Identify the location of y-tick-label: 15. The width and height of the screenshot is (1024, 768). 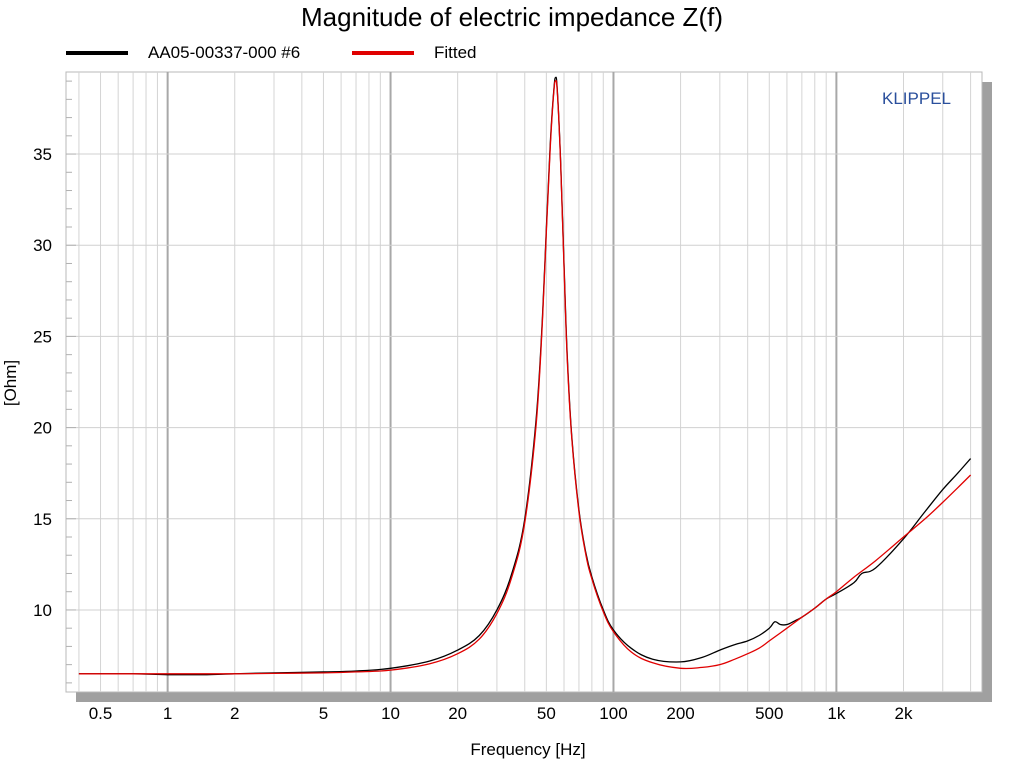
(42, 519).